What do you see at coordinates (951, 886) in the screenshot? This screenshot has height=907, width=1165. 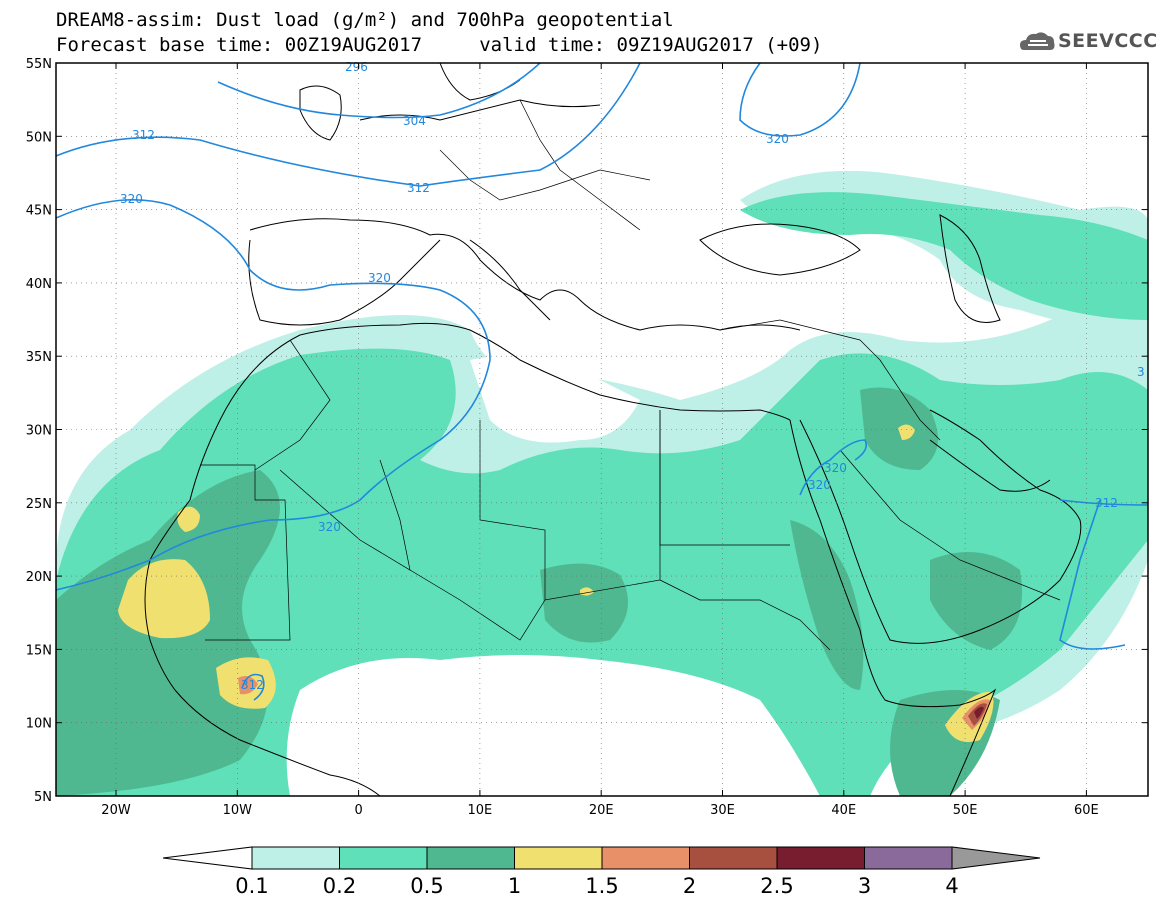 I see `colorbar-label: 4` at bounding box center [951, 886].